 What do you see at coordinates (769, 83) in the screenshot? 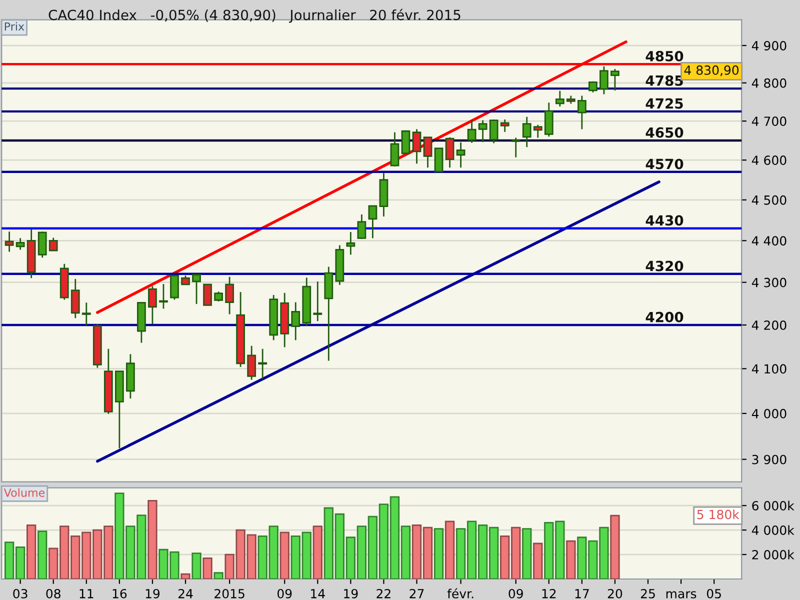
I see `y-tick-label: 4 800` at bounding box center [769, 83].